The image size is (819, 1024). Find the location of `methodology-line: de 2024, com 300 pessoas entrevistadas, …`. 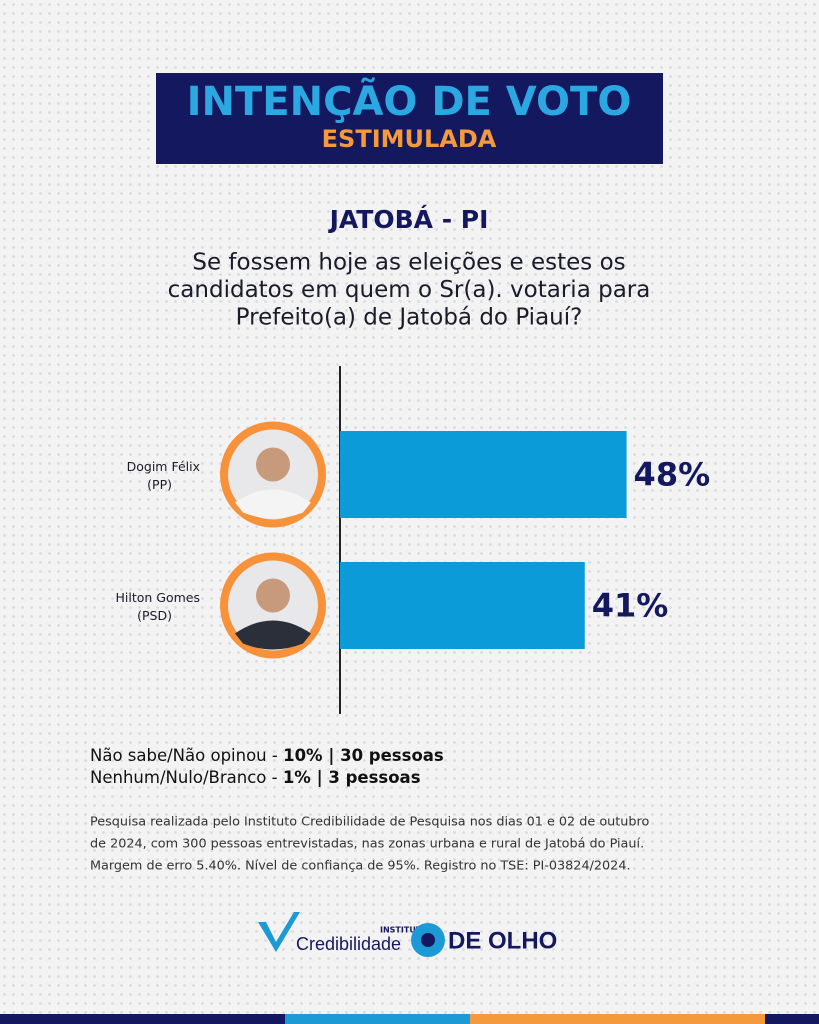

methodology-line: de 2024, com 300 pessoas entrevistadas, … is located at coordinates (367, 844).